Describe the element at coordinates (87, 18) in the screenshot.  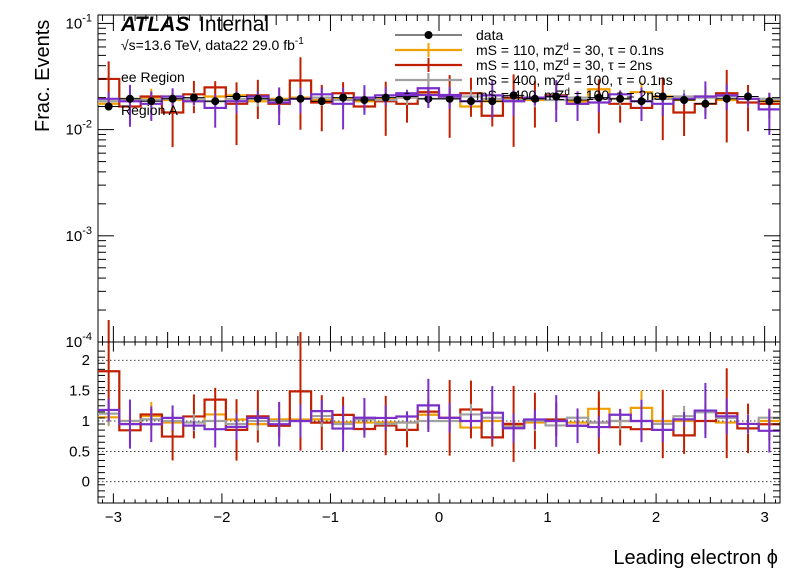
I see `y-tick-exp: -1` at that location.